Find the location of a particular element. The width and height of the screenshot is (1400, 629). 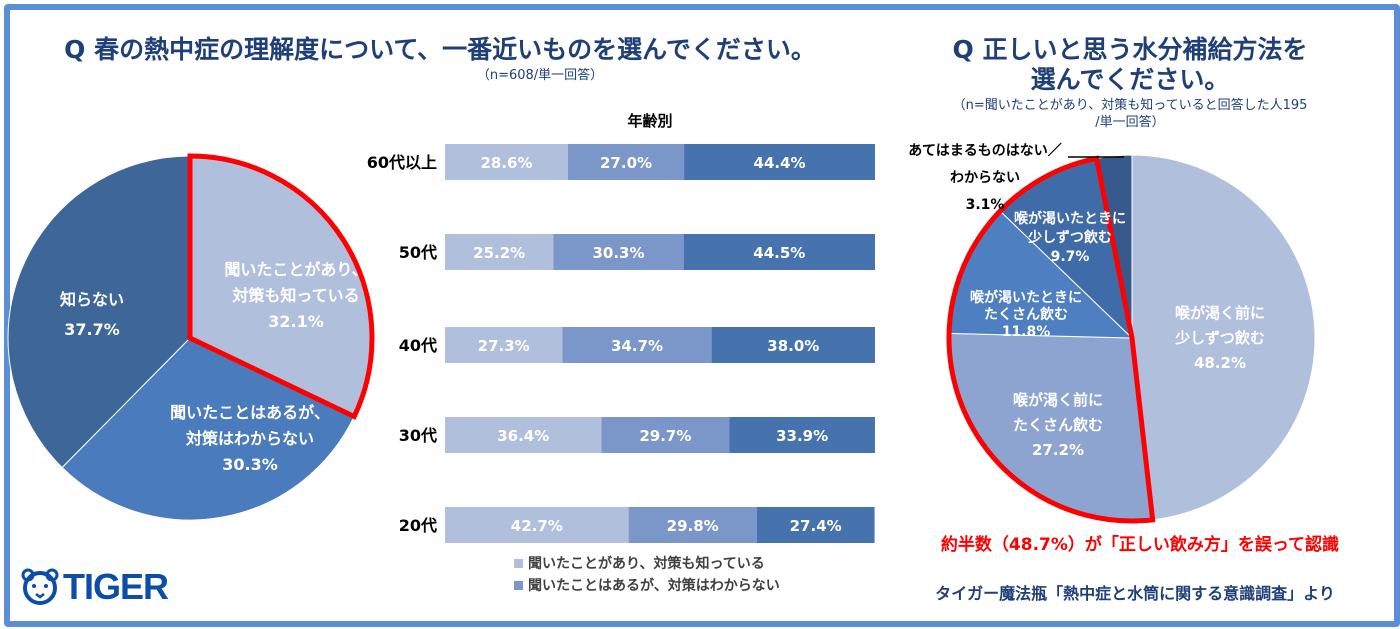

bar-data-label: 33.9% is located at coordinates (802, 436).